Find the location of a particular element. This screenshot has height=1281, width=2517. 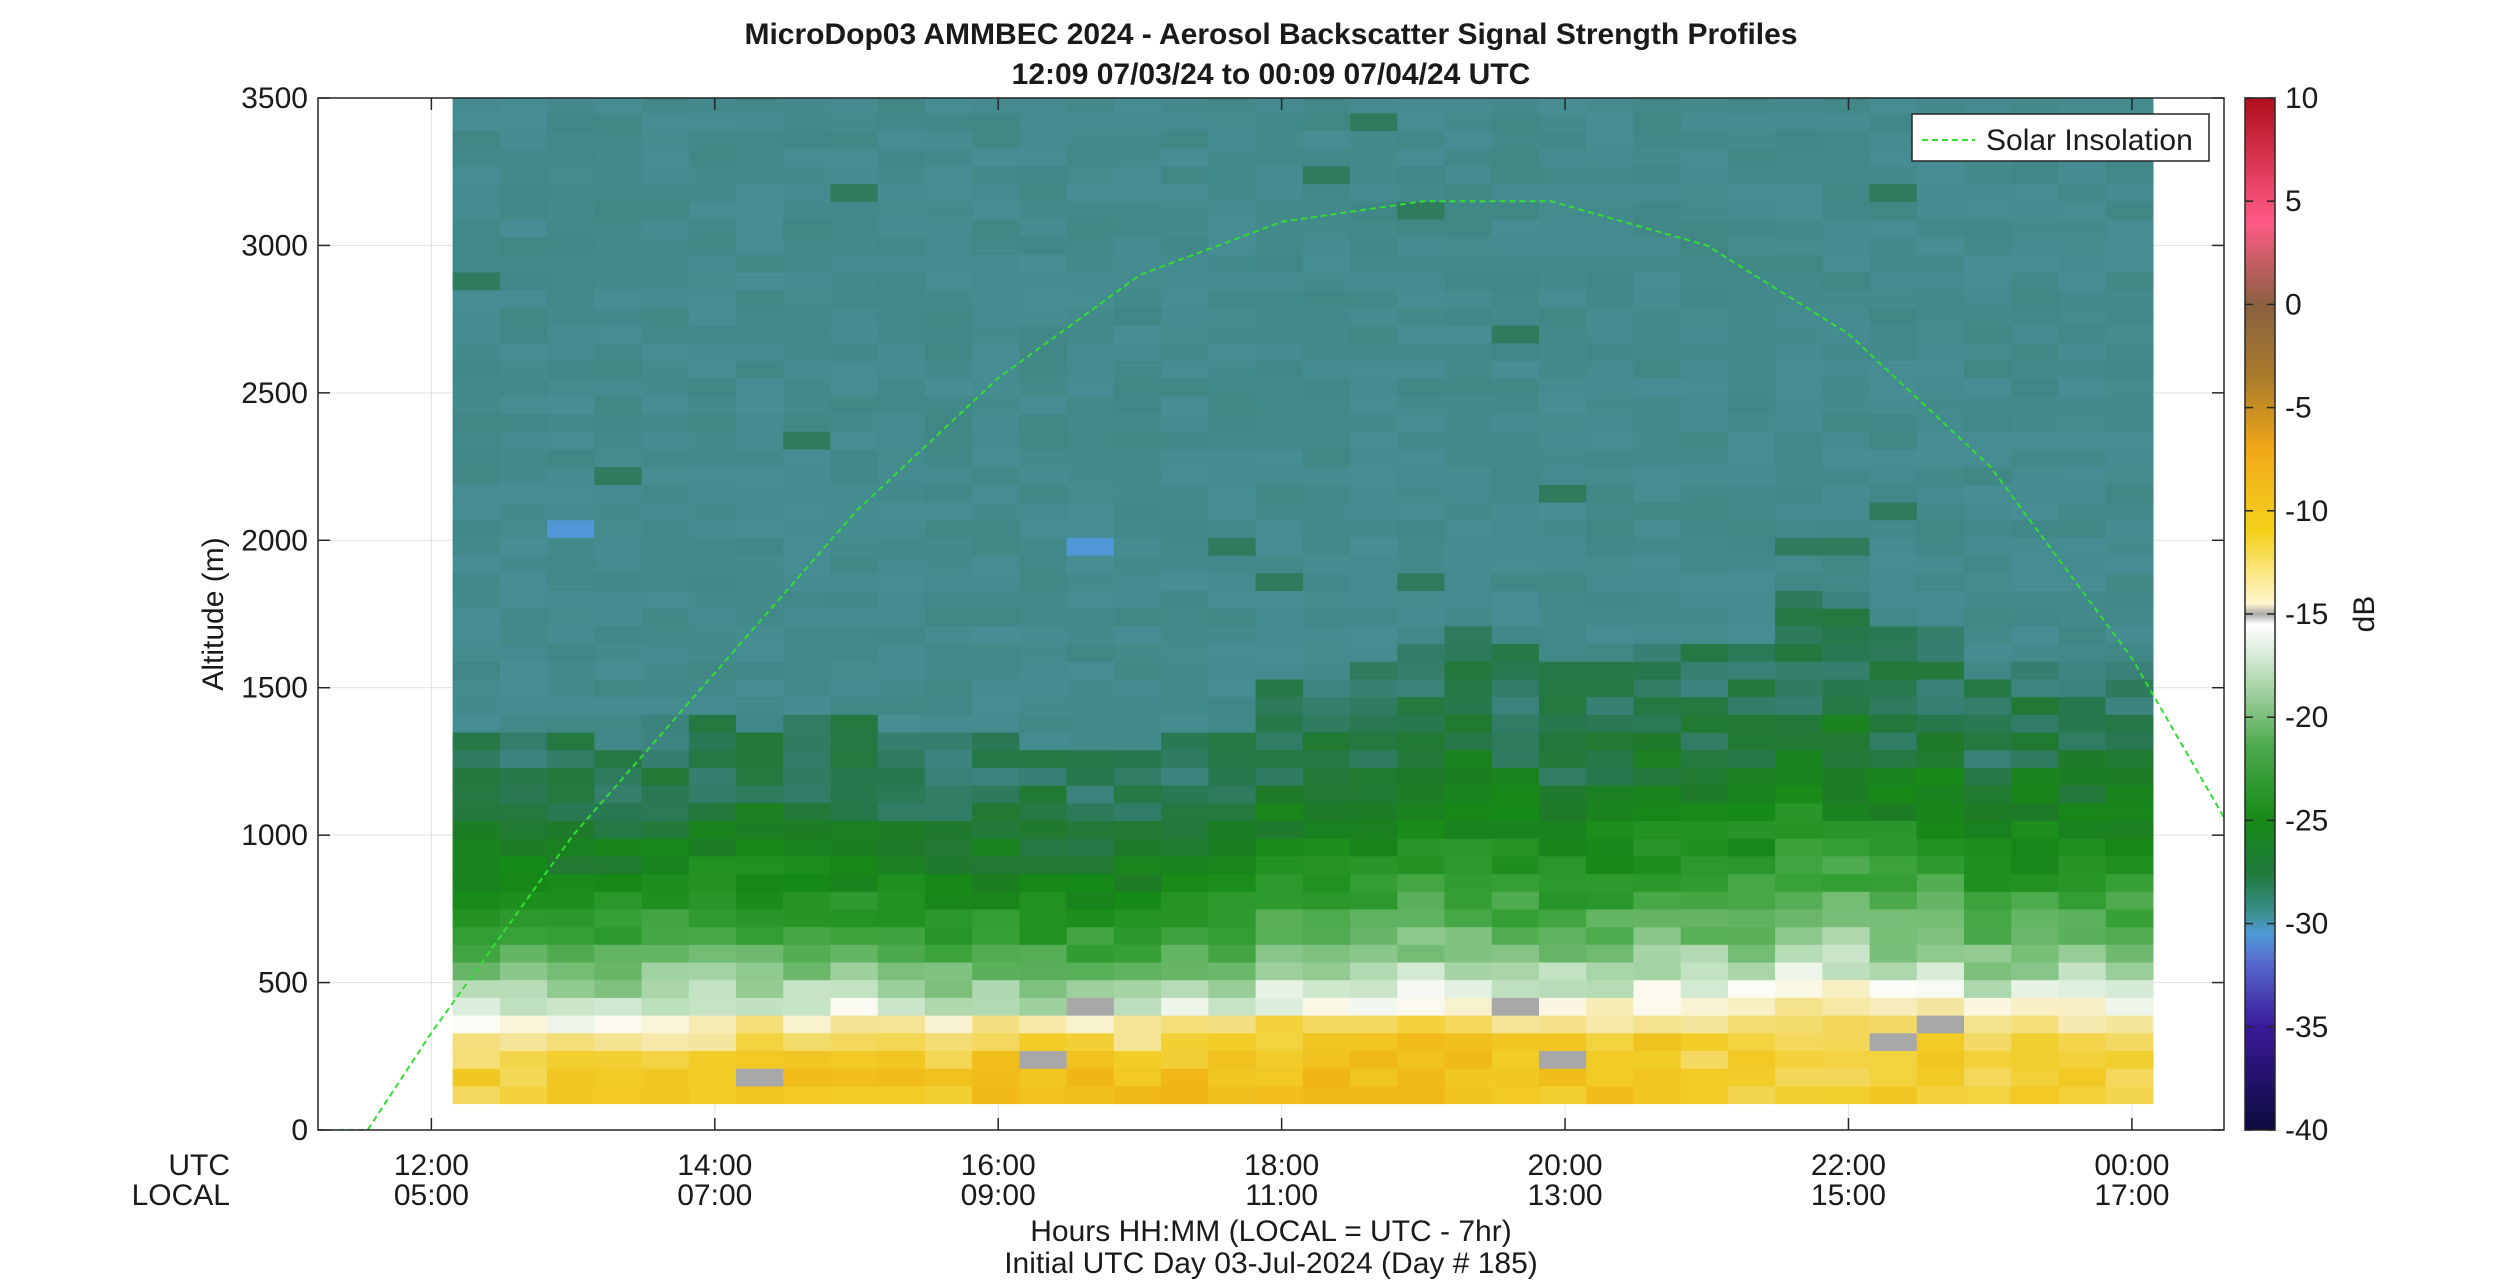

y-tick-label: 2000 is located at coordinates (274, 540).